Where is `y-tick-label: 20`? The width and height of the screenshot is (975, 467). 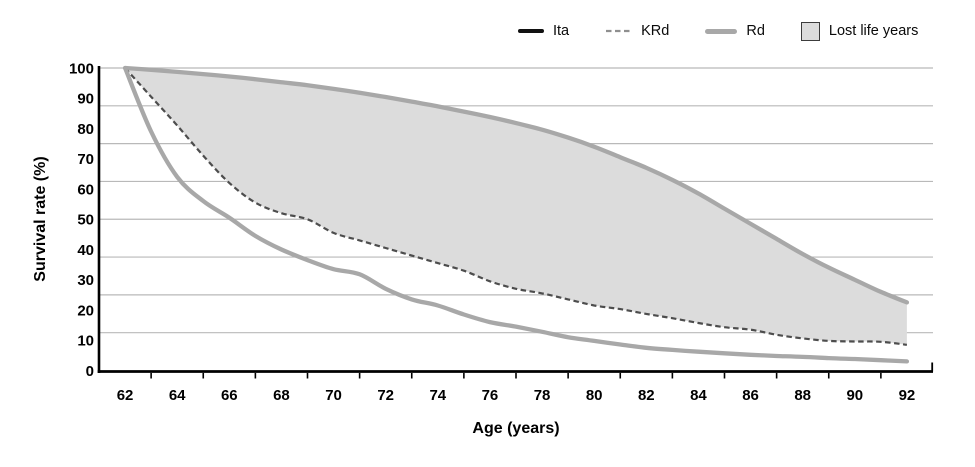
y-tick-label: 20 is located at coordinates (85, 310).